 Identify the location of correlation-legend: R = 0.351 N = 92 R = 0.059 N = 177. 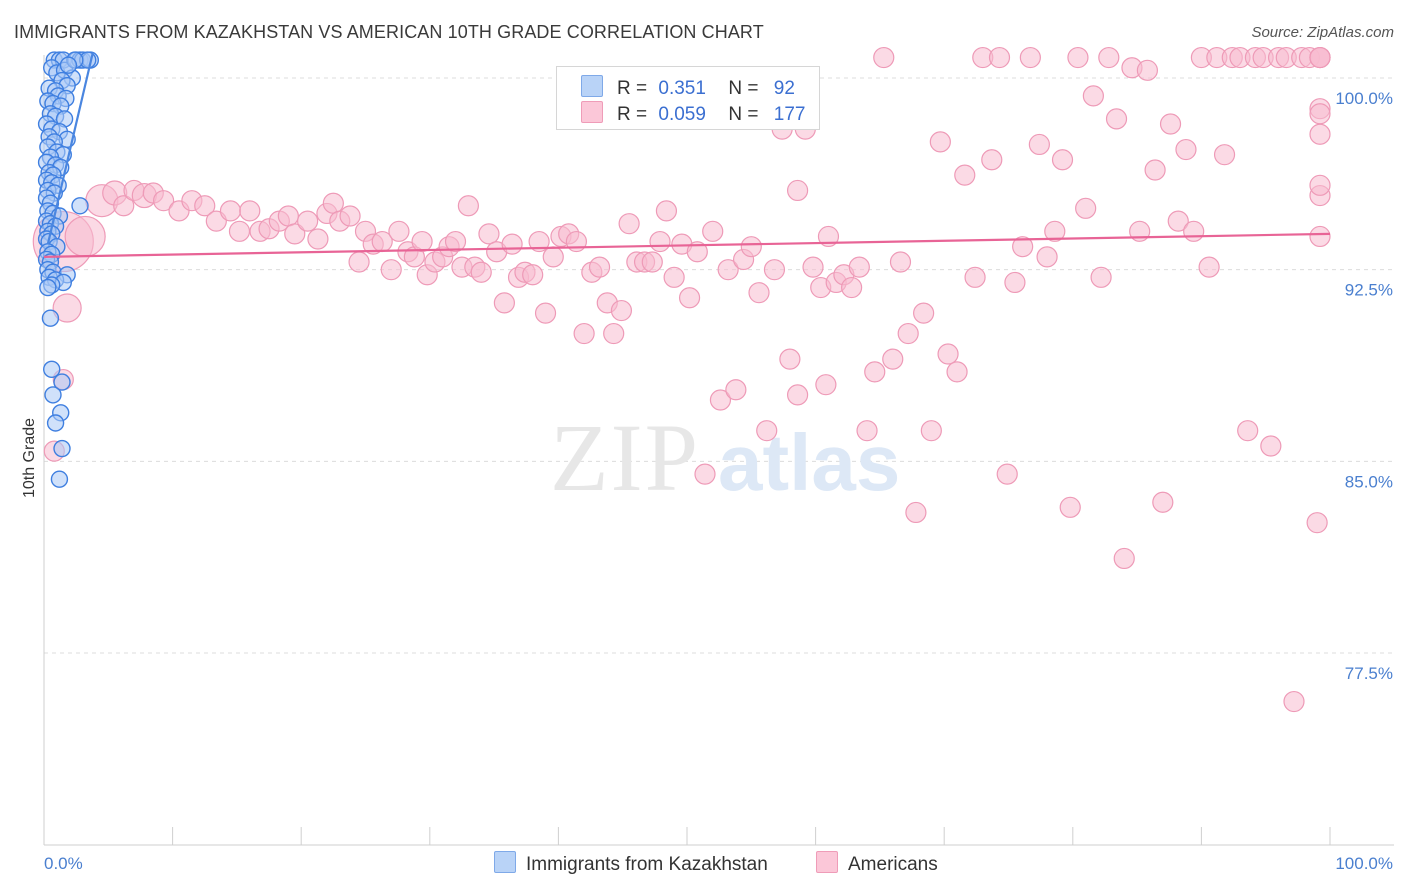
(688, 98).